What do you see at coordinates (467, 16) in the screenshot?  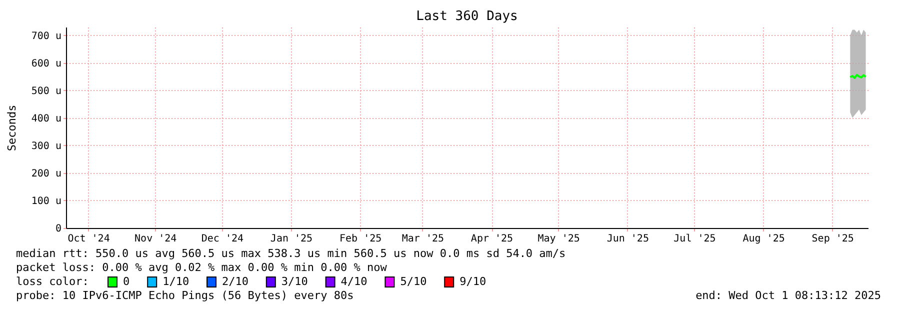 I see `chart-title: Last 360 Days` at bounding box center [467, 16].